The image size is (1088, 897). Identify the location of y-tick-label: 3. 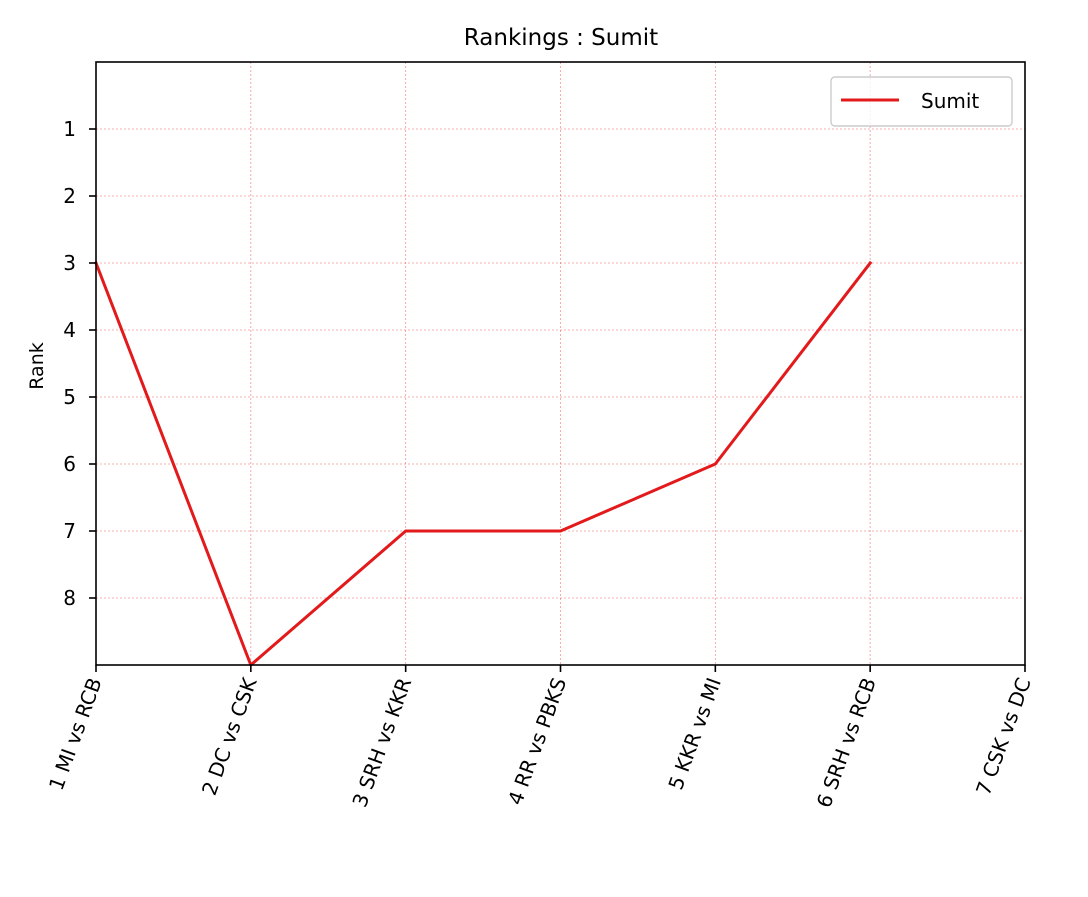
(69, 263).